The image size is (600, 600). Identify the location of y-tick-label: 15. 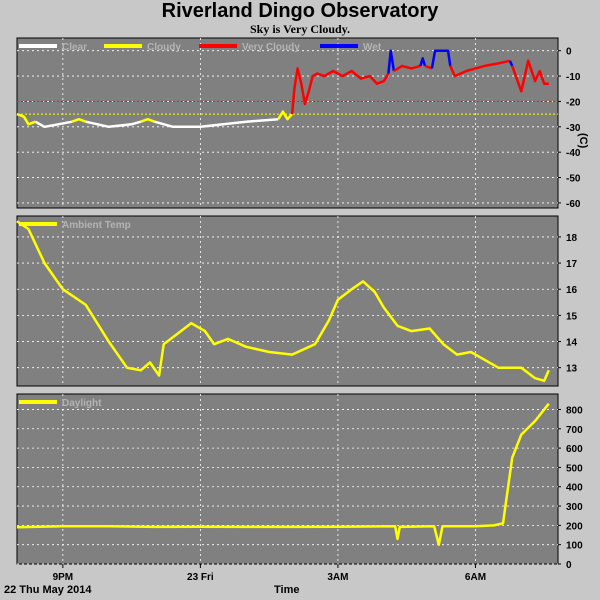
(572, 316).